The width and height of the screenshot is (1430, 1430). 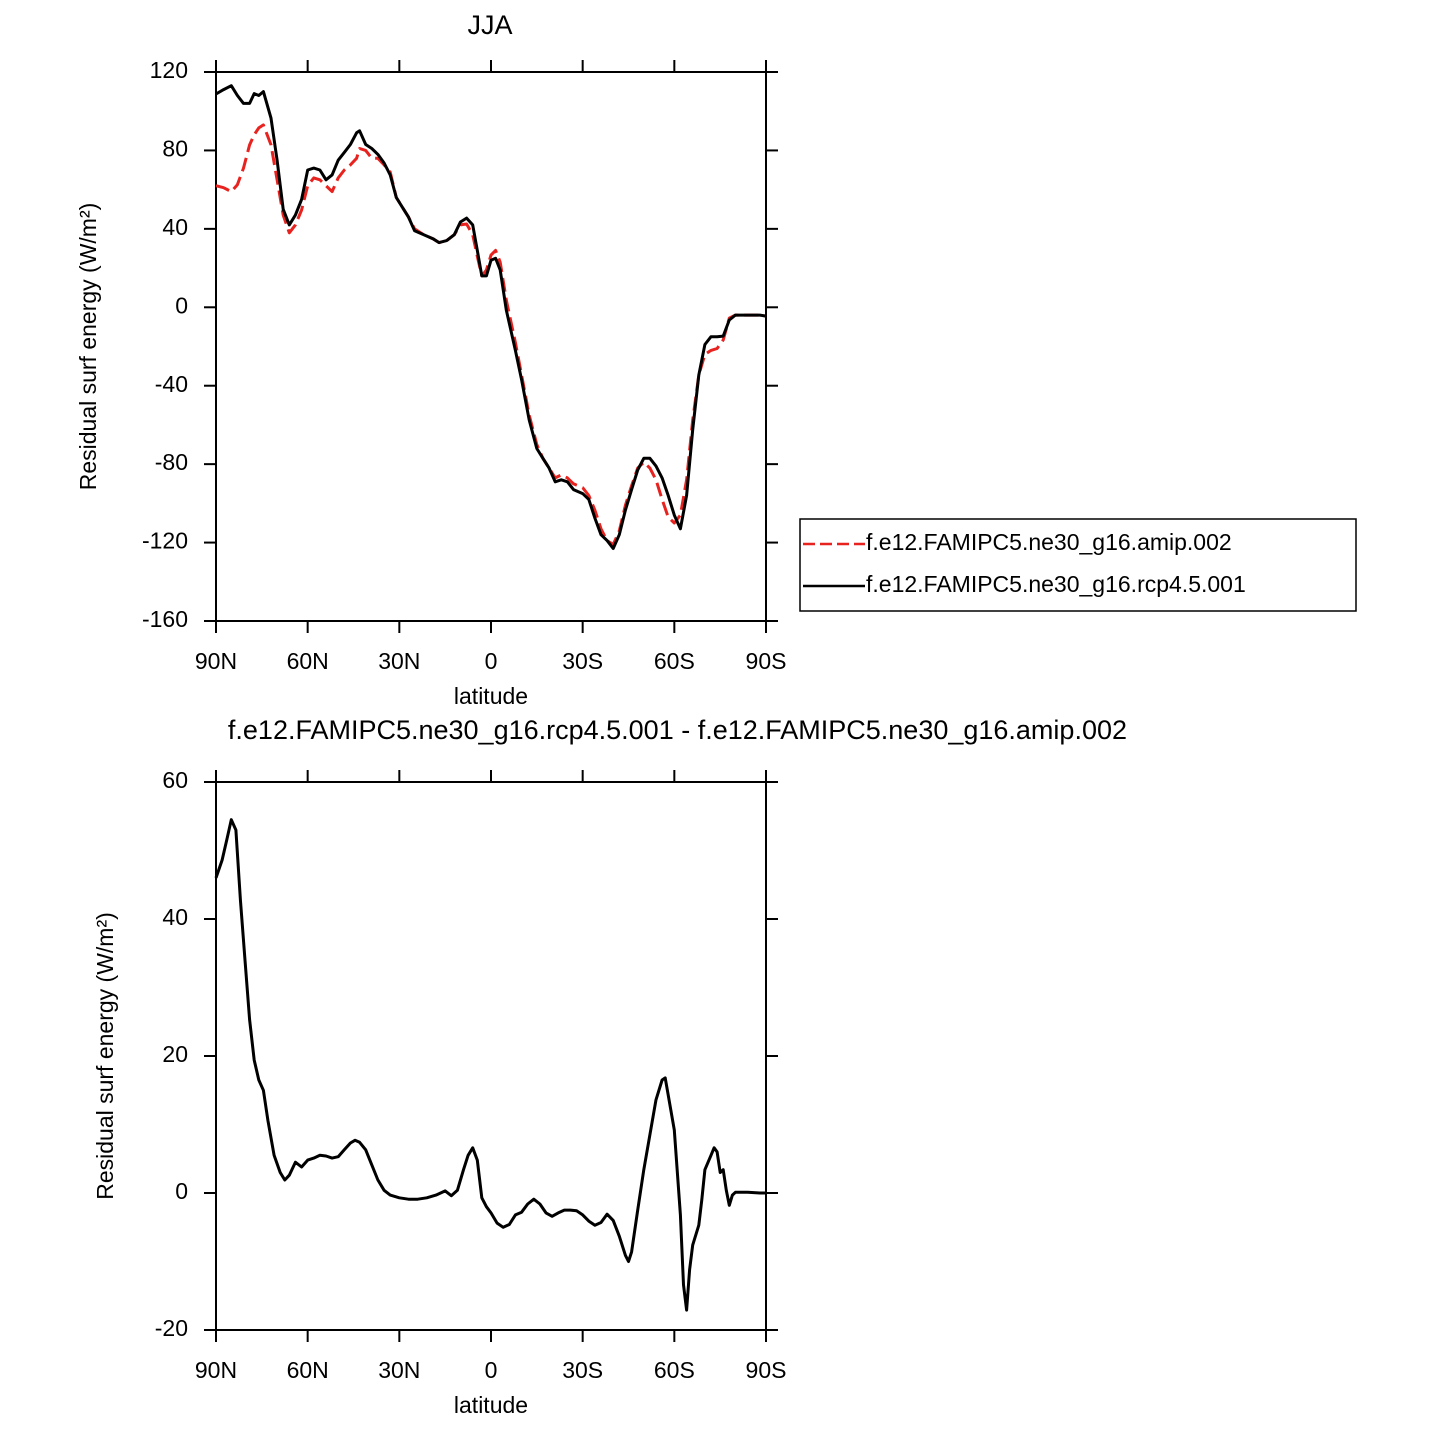 What do you see at coordinates (175, 1054) in the screenshot?
I see `y-tick-label: 20` at bounding box center [175, 1054].